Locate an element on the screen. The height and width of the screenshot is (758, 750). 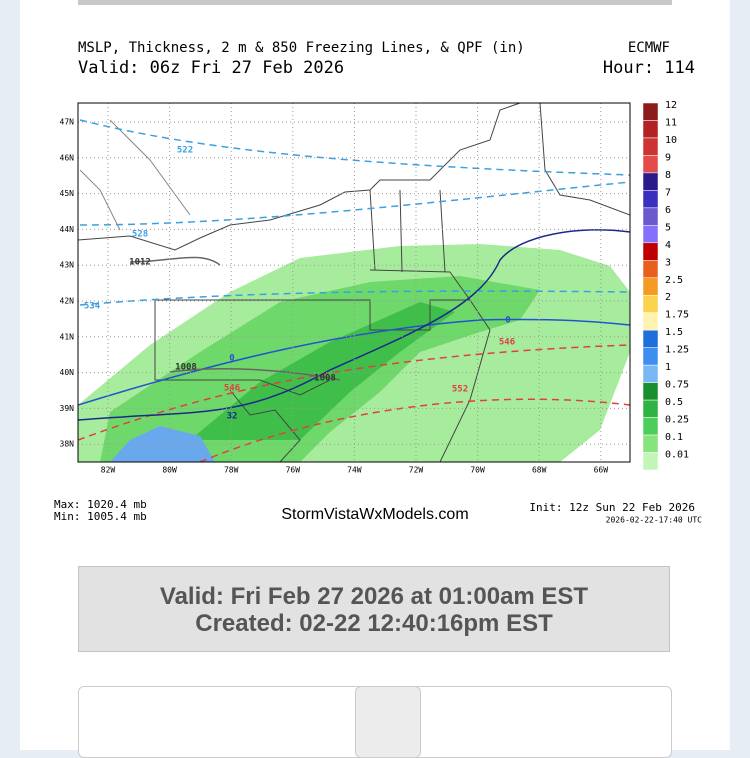
lat-label: 44N is located at coordinates (67, 229).